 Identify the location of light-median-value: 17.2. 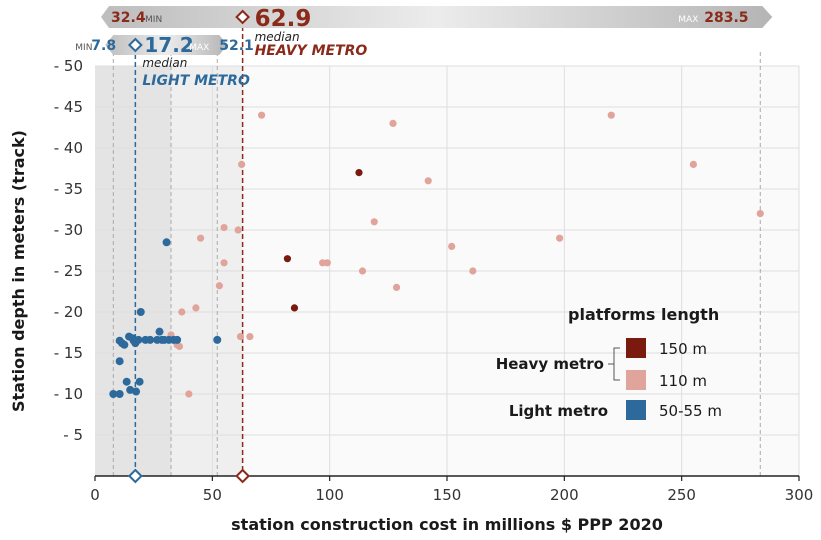
(168, 45).